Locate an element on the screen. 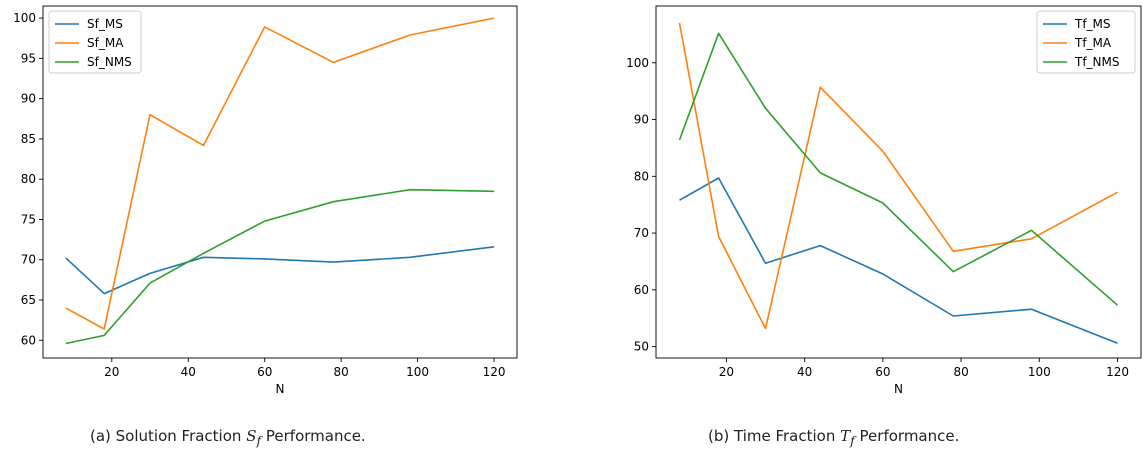  y-tick-label: 95 is located at coordinates (28, 58).